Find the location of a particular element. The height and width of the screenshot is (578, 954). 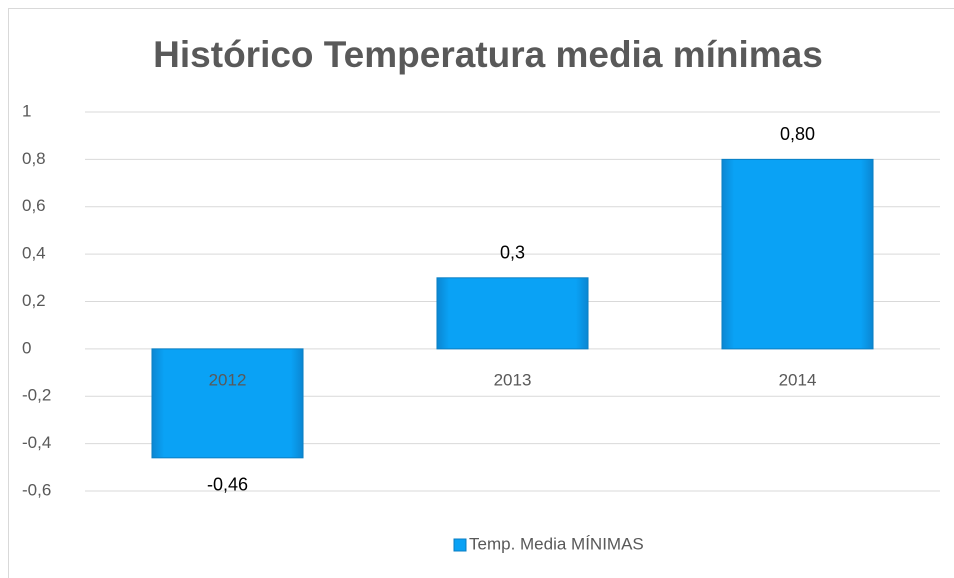

data-label: -0,46 is located at coordinates (227, 485).